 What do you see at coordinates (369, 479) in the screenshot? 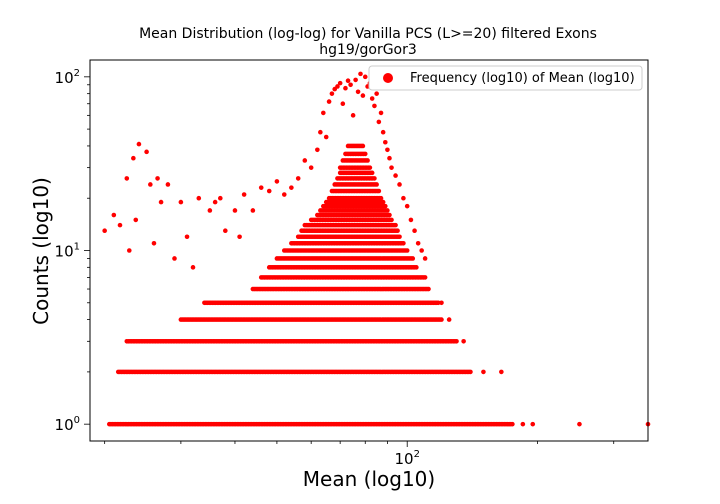
I see `x-axis-label: Mean (log10)` at bounding box center [369, 479].